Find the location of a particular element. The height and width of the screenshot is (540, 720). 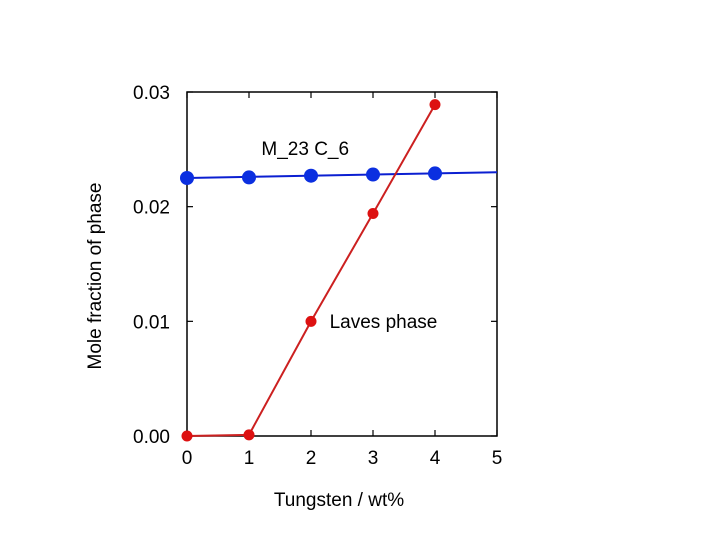

y-tick-label: 0.01 is located at coordinates (151, 322).